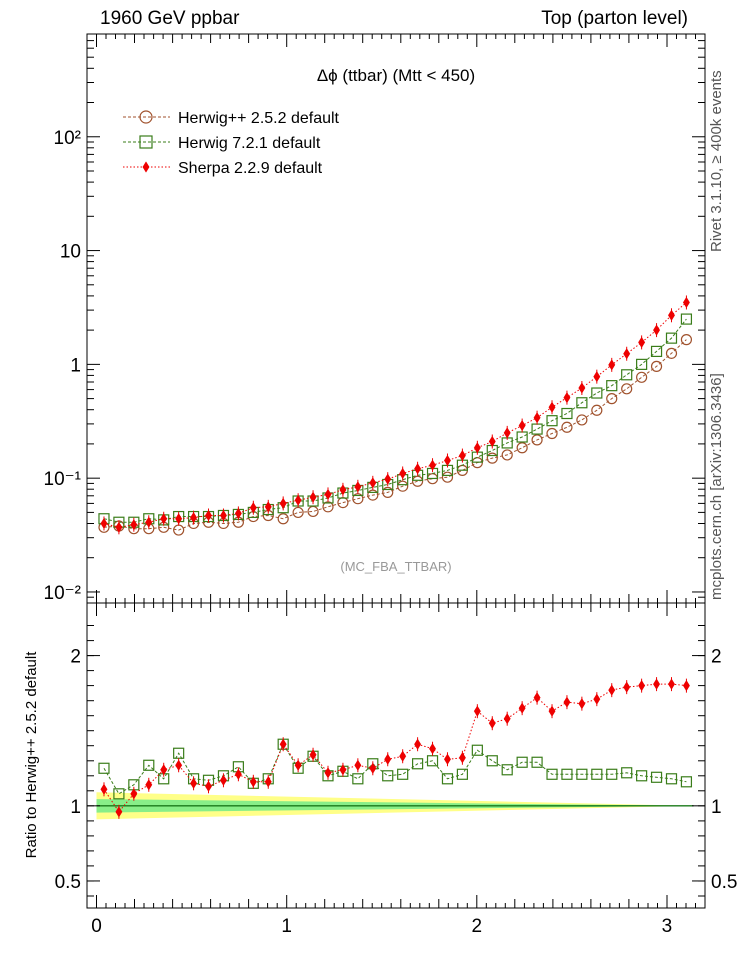 The image size is (746, 972). I want to click on legend-entry: Herwig++ 2.5.2 default, so click(231, 118).